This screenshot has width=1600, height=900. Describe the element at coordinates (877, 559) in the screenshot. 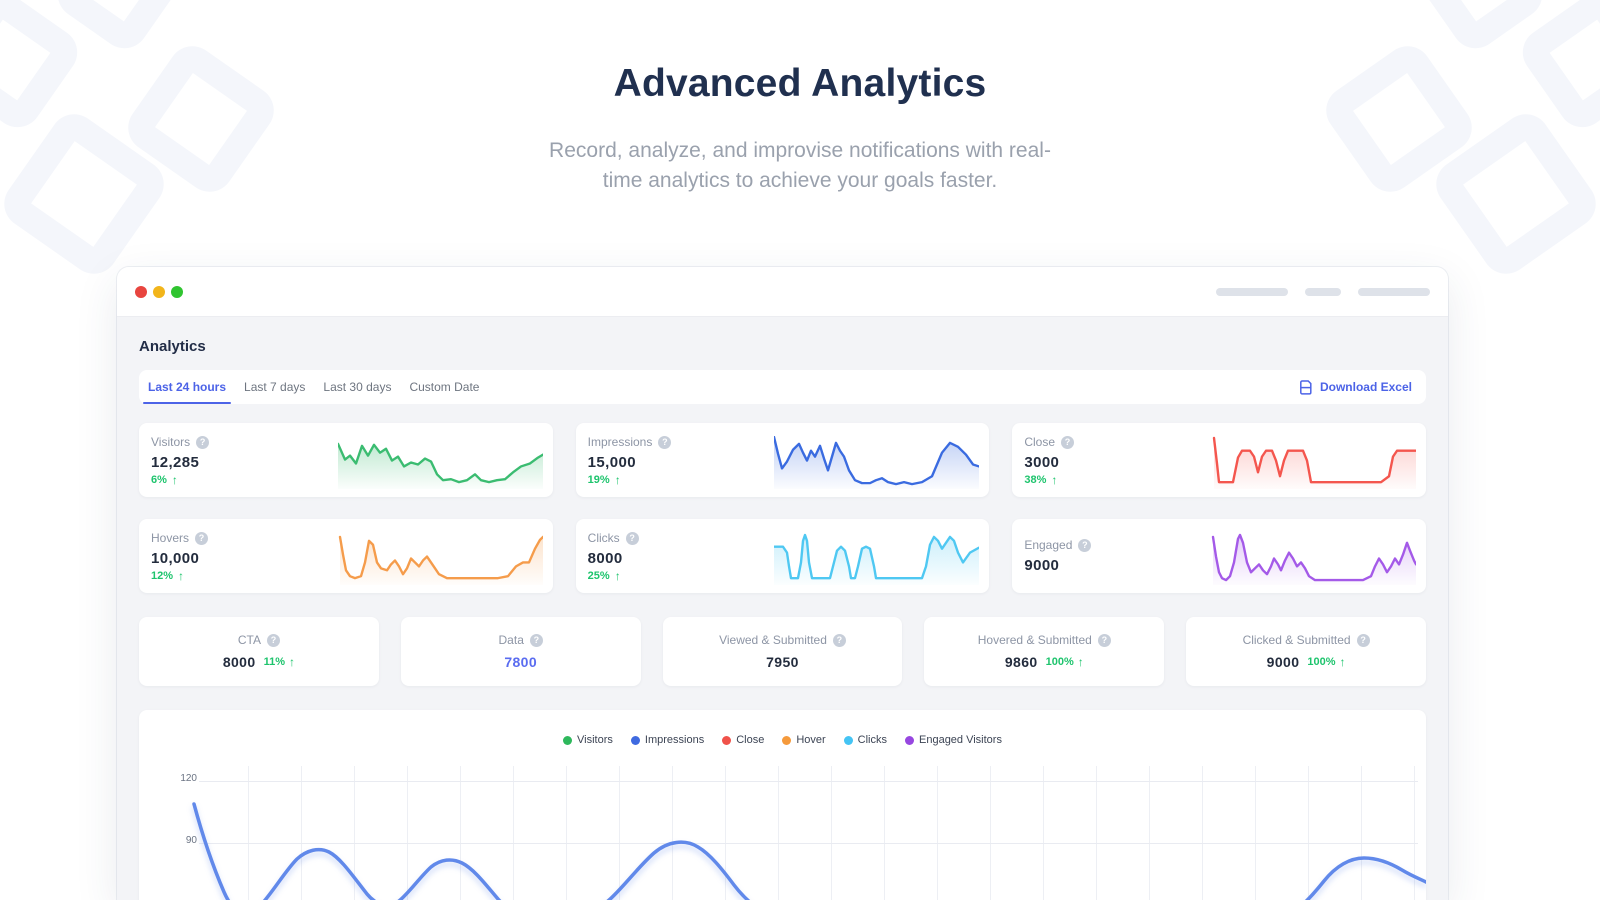

I see `sparkline-clicks` at that location.